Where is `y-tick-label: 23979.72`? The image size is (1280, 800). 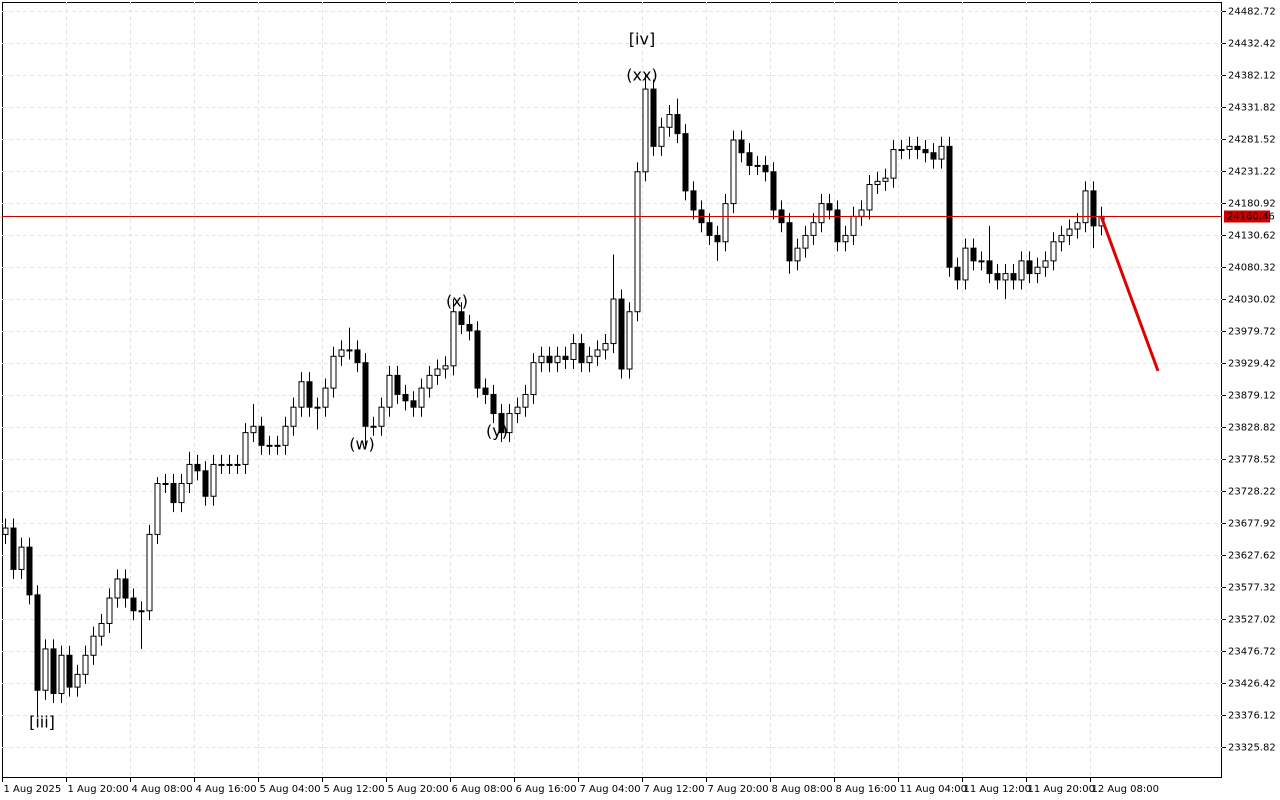 y-tick-label: 23979.72 is located at coordinates (1252, 332).